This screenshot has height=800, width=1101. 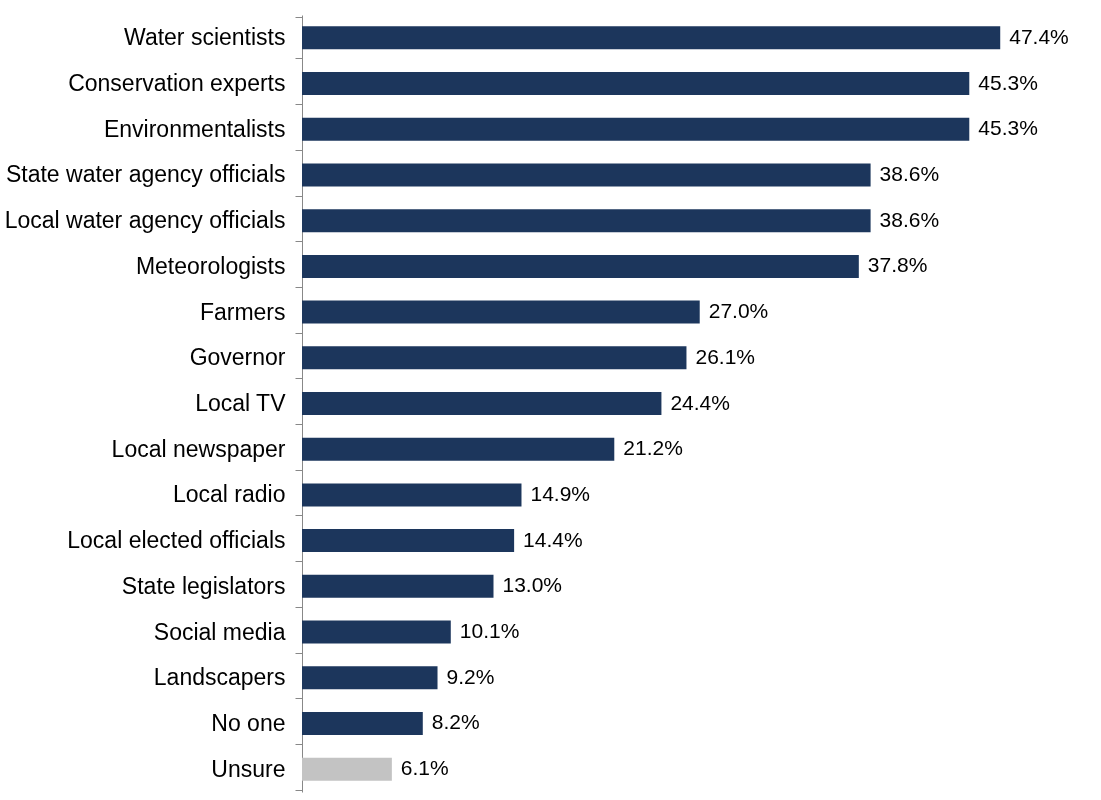 What do you see at coordinates (219, 631) in the screenshot?
I see `y-tick-label: Social media` at bounding box center [219, 631].